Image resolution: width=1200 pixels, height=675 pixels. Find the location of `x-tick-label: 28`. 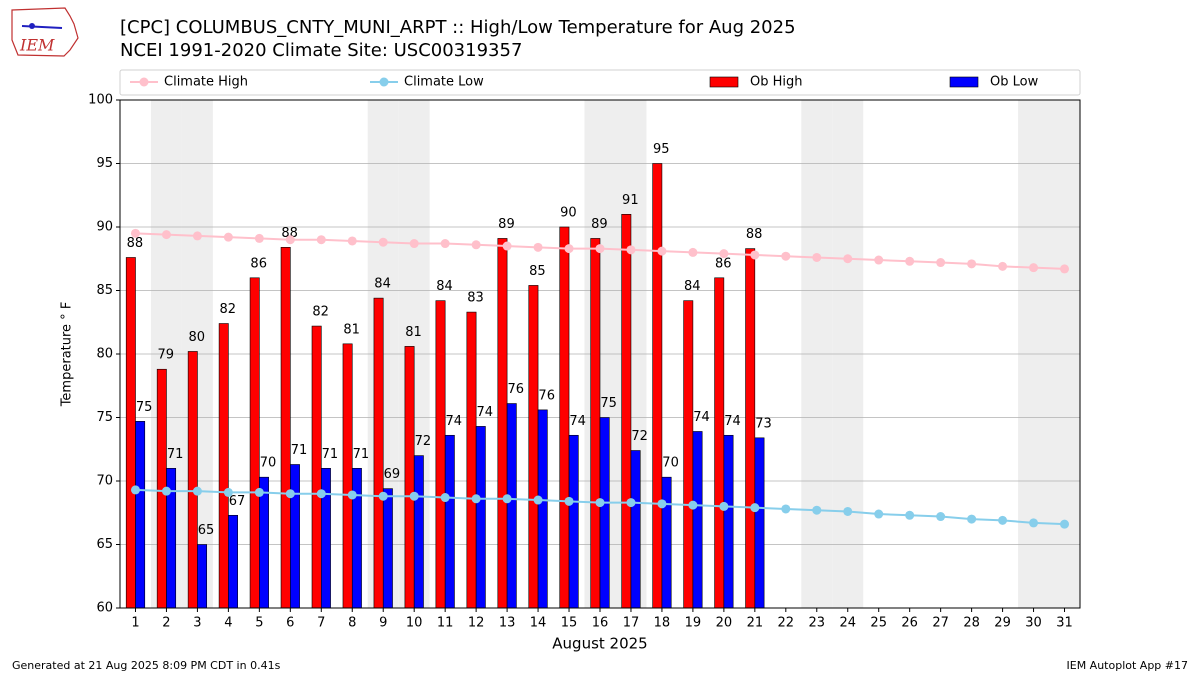

x-tick-label: 28 is located at coordinates (971, 623).